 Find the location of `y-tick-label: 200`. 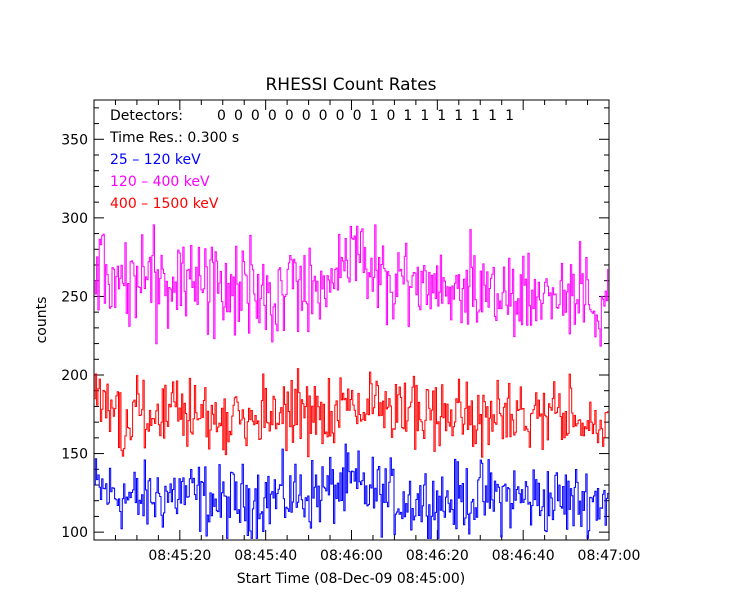

y-tick-label: 200 is located at coordinates (74, 376).